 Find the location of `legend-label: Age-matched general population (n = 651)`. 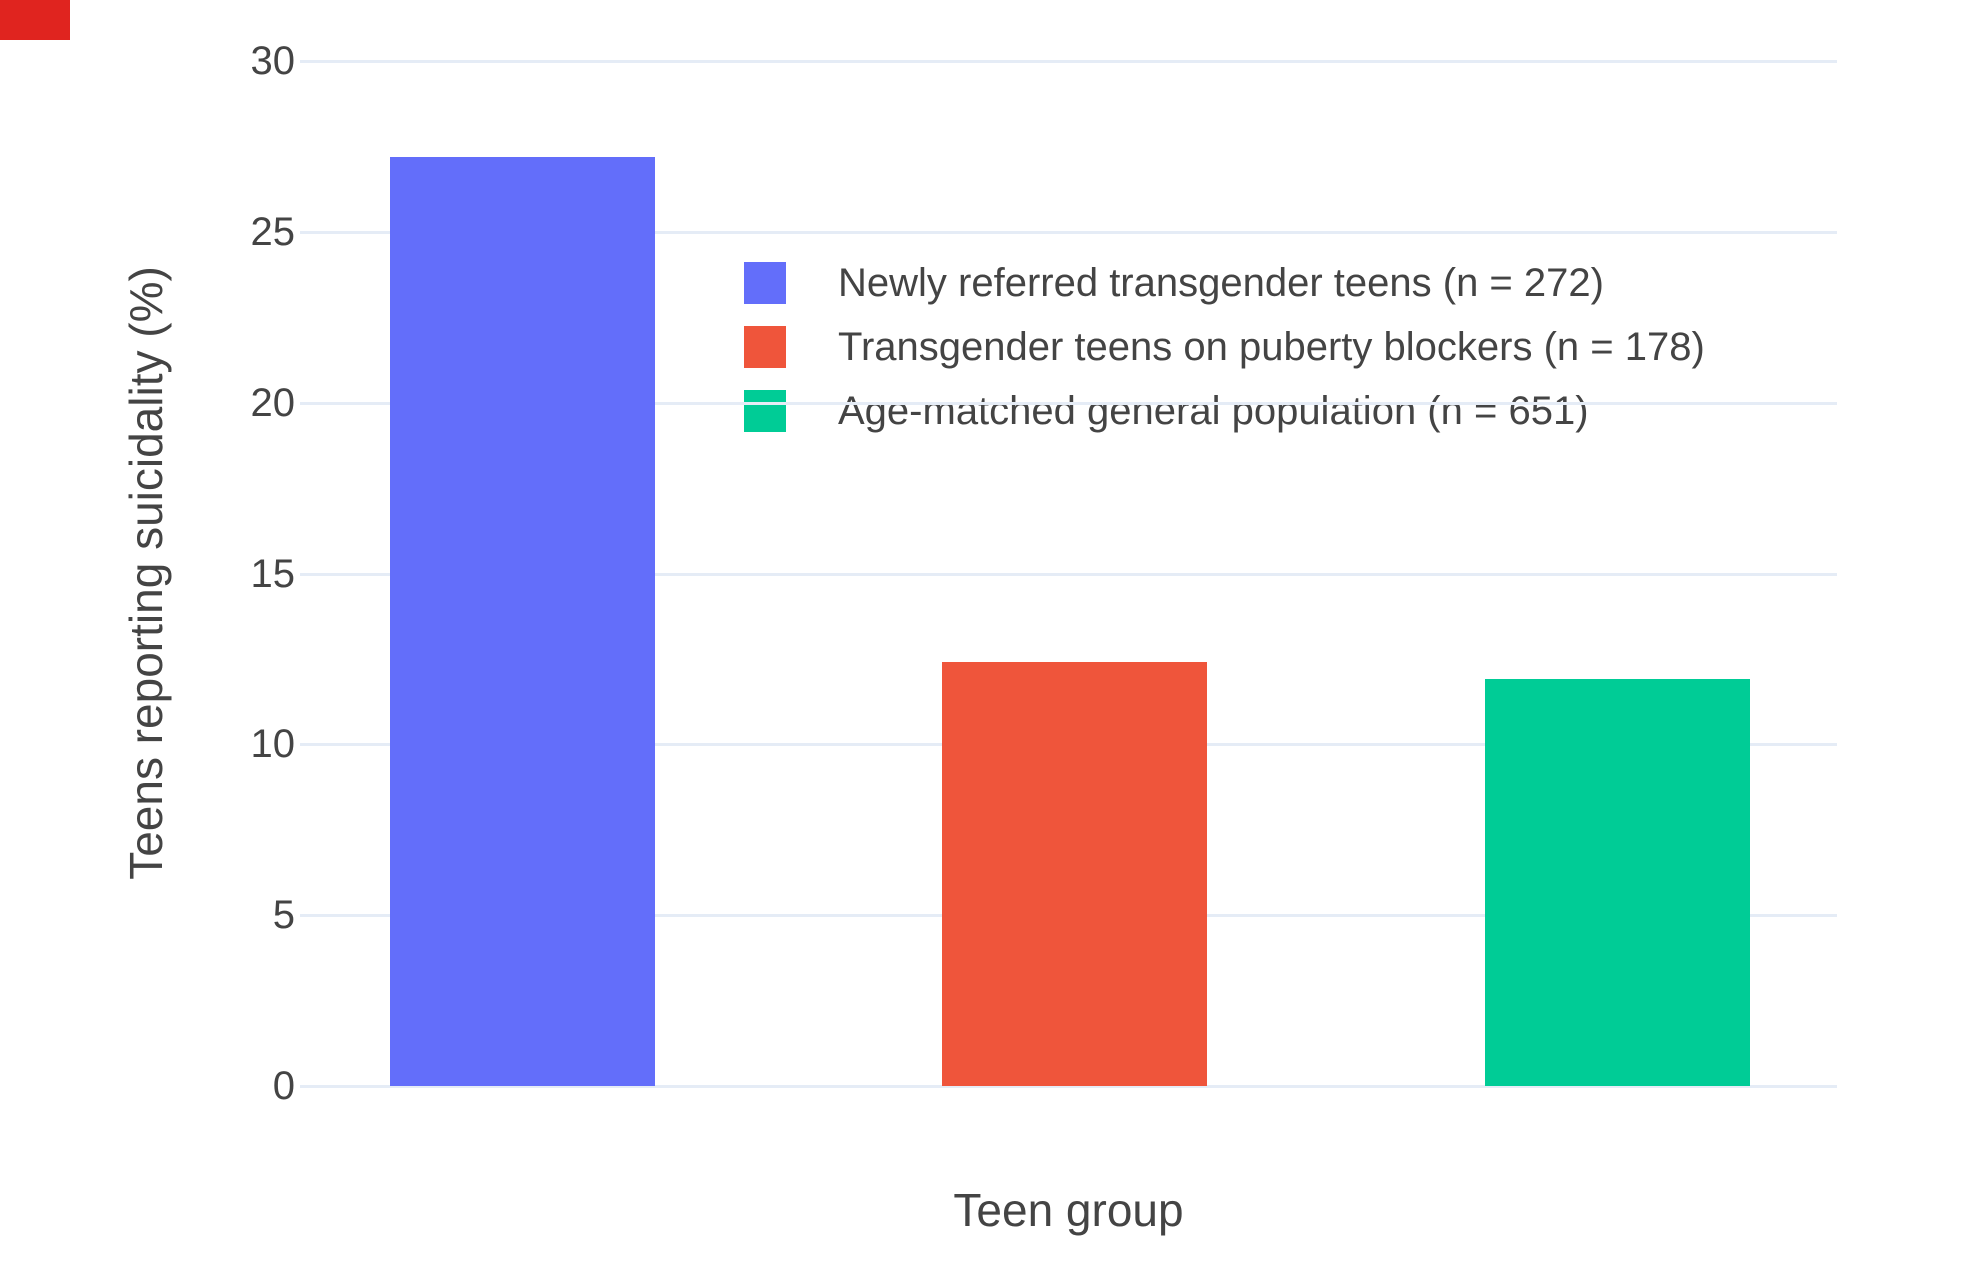

legend-label: Age-matched general population (n = 651) is located at coordinates (1213, 410).